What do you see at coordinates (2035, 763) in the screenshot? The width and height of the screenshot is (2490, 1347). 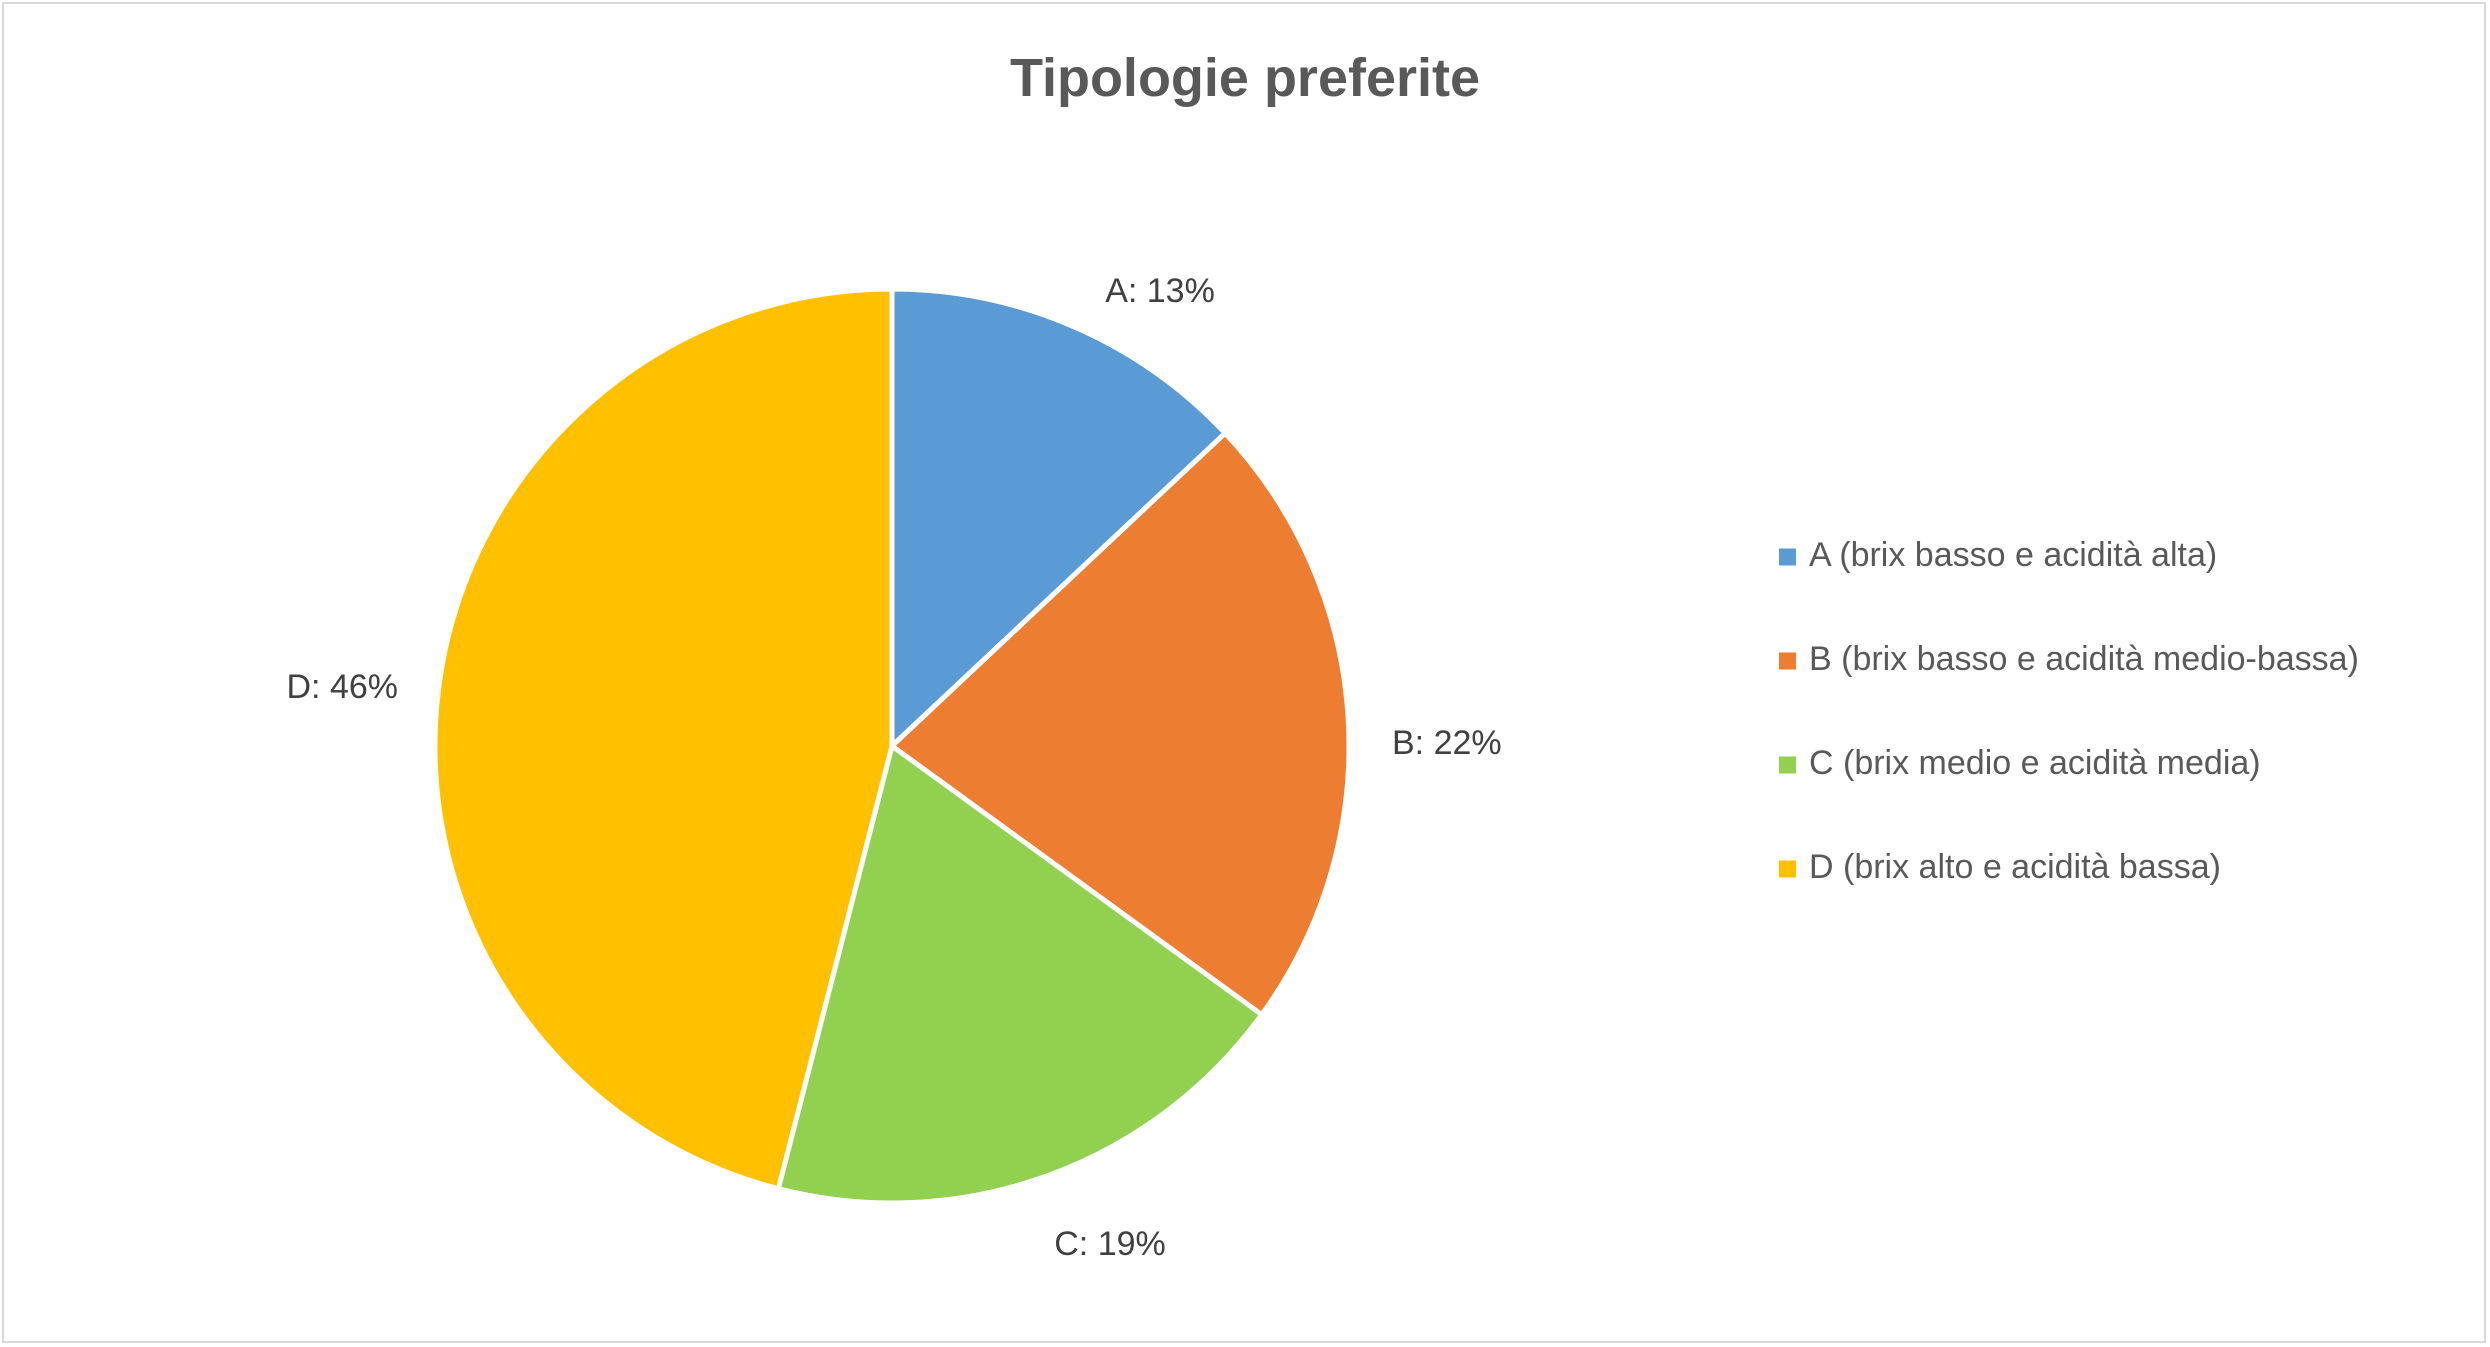 I see `legend-label-c: C (brix medio e acidità media)` at bounding box center [2035, 763].